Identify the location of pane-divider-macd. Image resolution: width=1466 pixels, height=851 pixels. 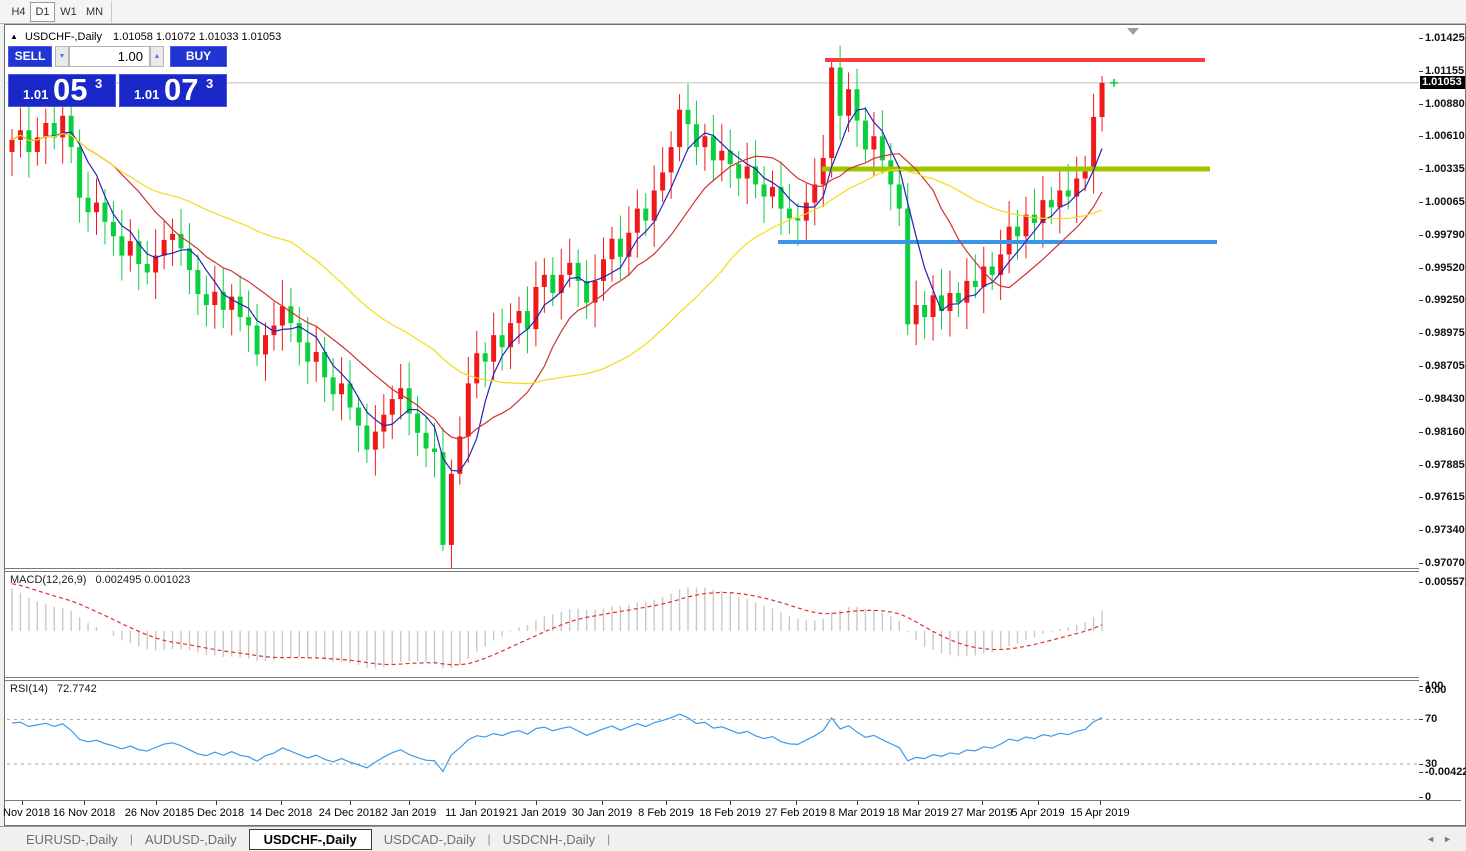
(733, 570).